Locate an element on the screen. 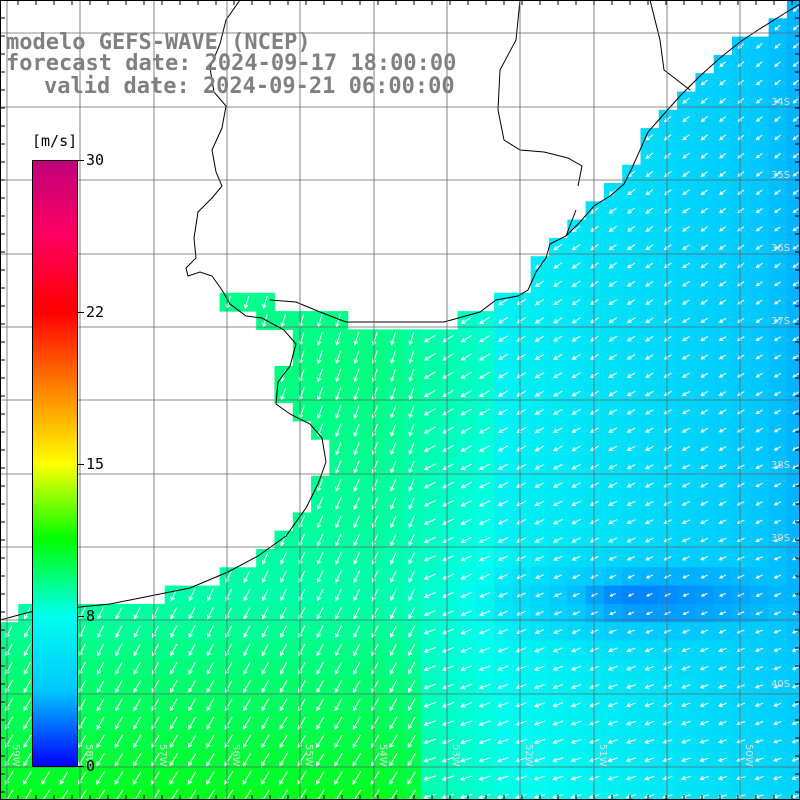 This screenshot has width=800, height=800. colorbar-label-0: 0 is located at coordinates (91, 766).